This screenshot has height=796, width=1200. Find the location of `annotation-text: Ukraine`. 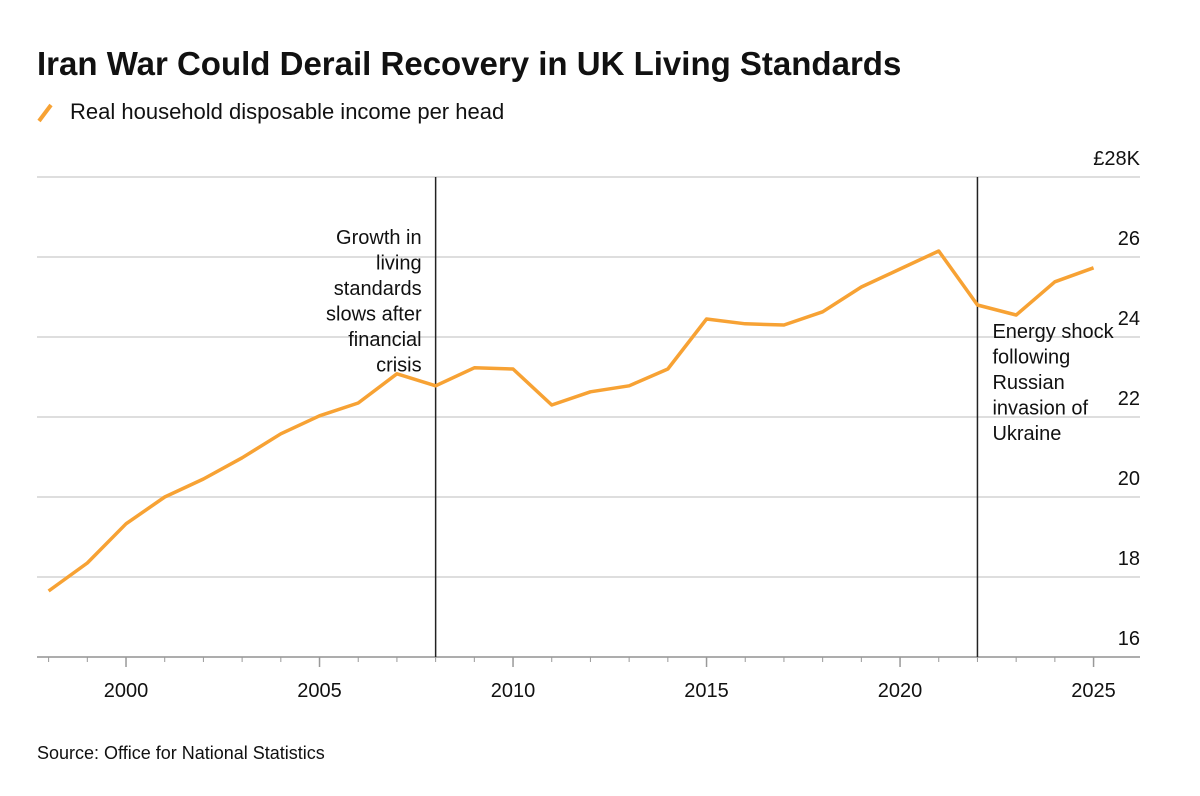

annotation-text: Ukraine is located at coordinates (1026, 434).